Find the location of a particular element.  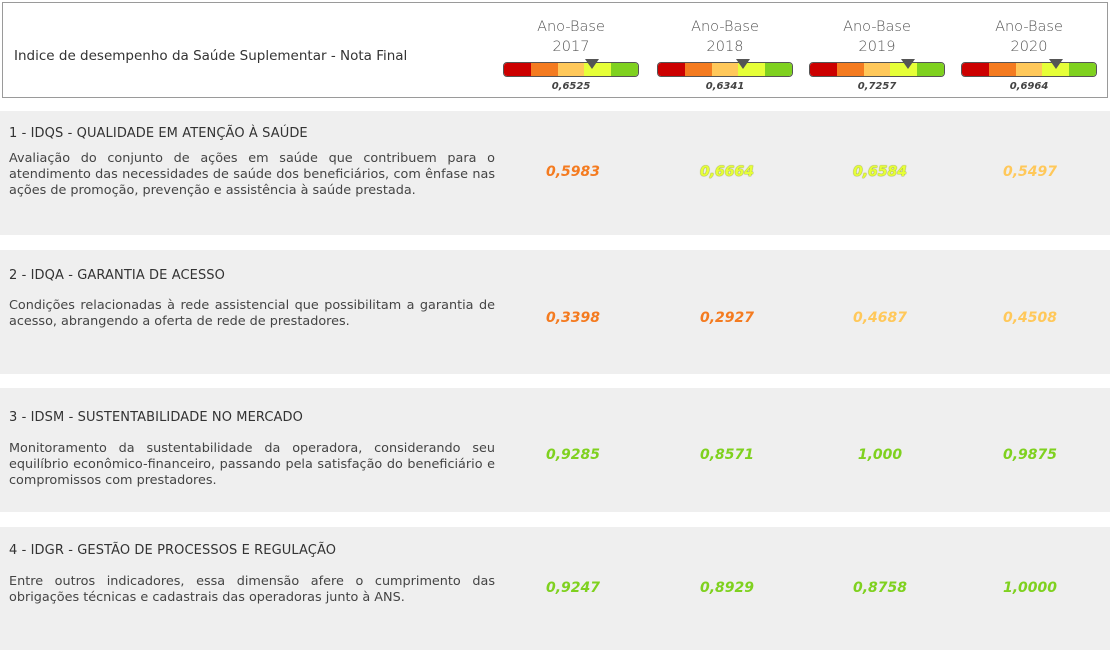

year-column-2019: Ano-Base 2019 0,7257 is located at coordinates (877, 54).